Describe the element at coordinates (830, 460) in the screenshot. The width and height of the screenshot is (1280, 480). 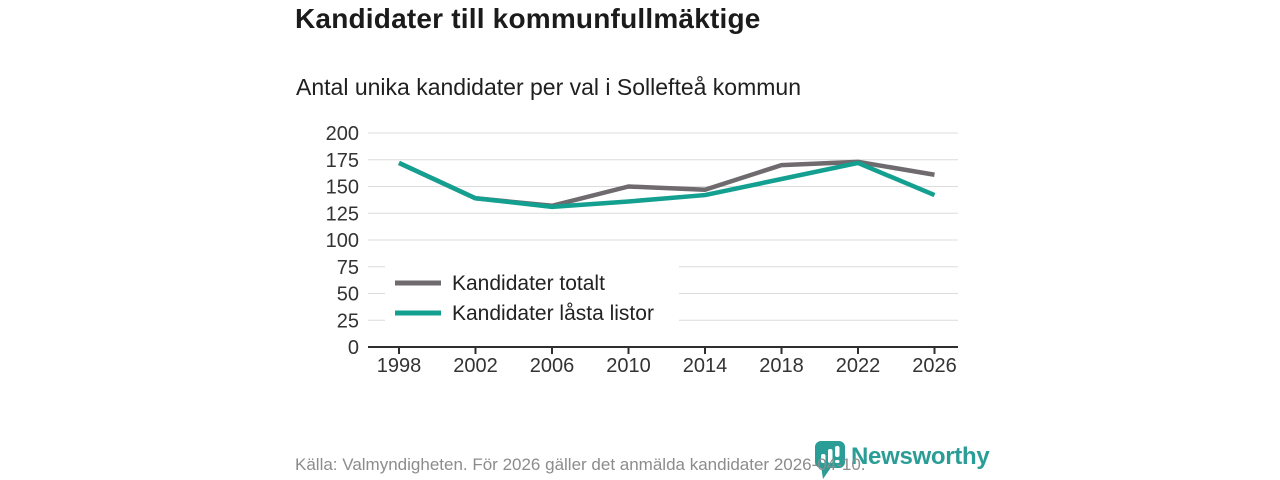
I see `newsworthy-icon` at that location.